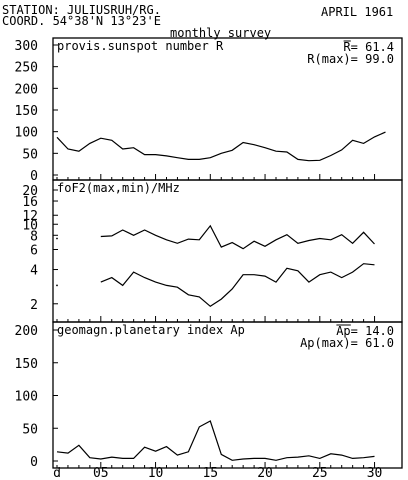 This screenshot has width=408, height=480. What do you see at coordinates (57, 473) in the screenshot?
I see `x-tick-label-1: d` at bounding box center [57, 473].